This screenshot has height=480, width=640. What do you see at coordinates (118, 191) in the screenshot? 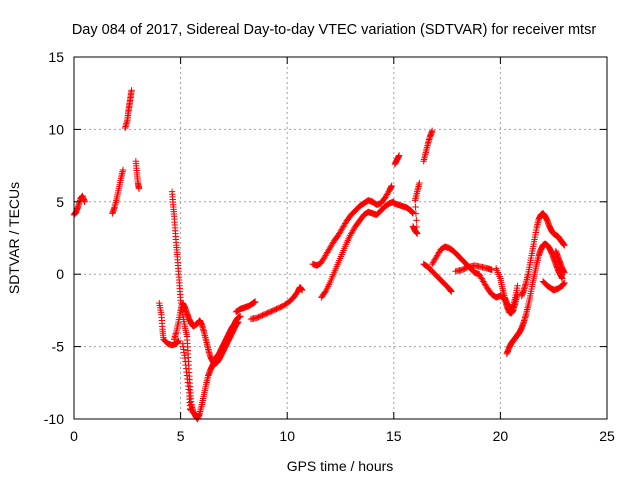
I see `series-arc2` at bounding box center [118, 191].